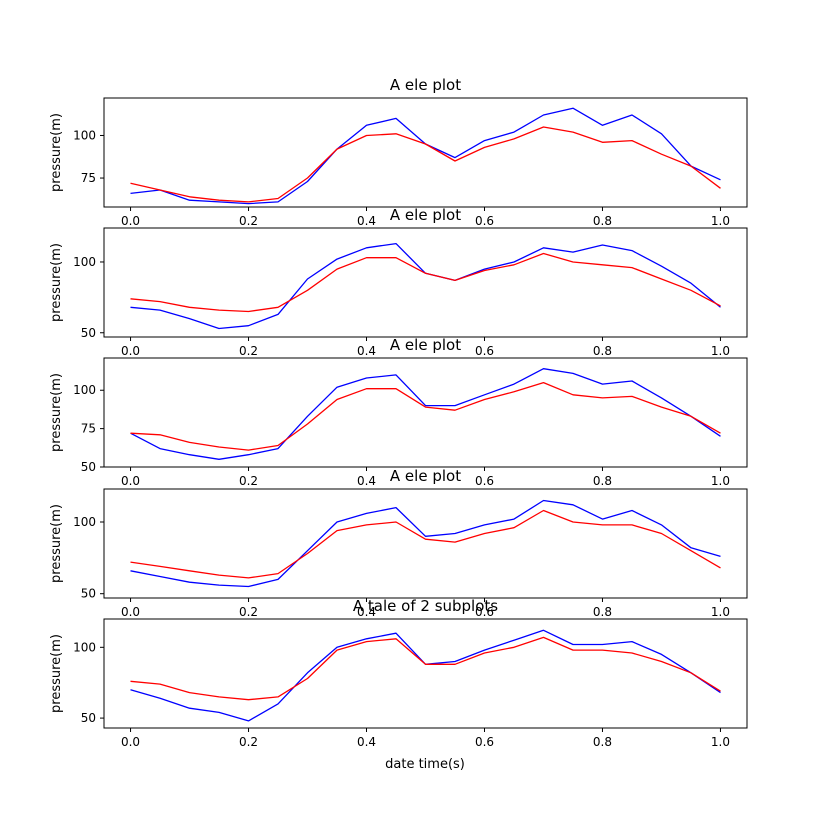 The width and height of the screenshot is (830, 823). Describe the element at coordinates (425, 764) in the screenshot. I see `x-axis-label: date time(s)` at that location.